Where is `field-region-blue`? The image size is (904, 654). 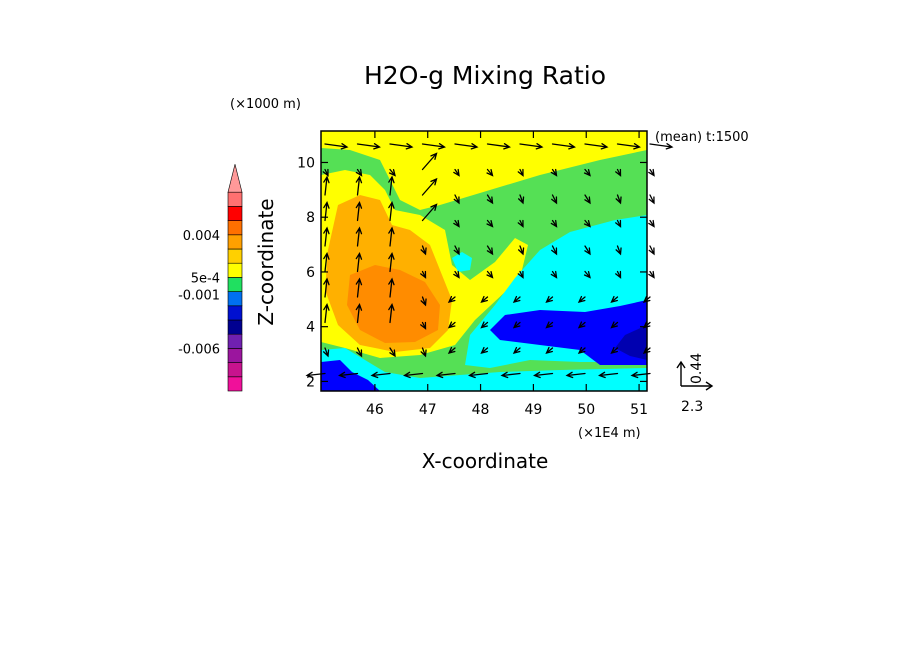
field-region-blue is located at coordinates (568, 332).